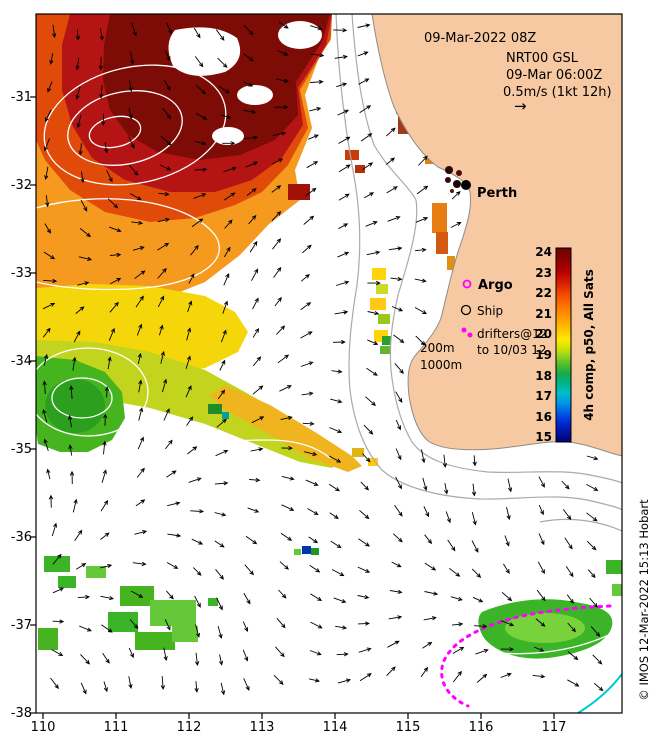 The image size is (660, 750). Describe the element at coordinates (299, 727) in the screenshot. I see `x-axis-tick-labels: 110 111 112 113 114 115 116 117` at that location.